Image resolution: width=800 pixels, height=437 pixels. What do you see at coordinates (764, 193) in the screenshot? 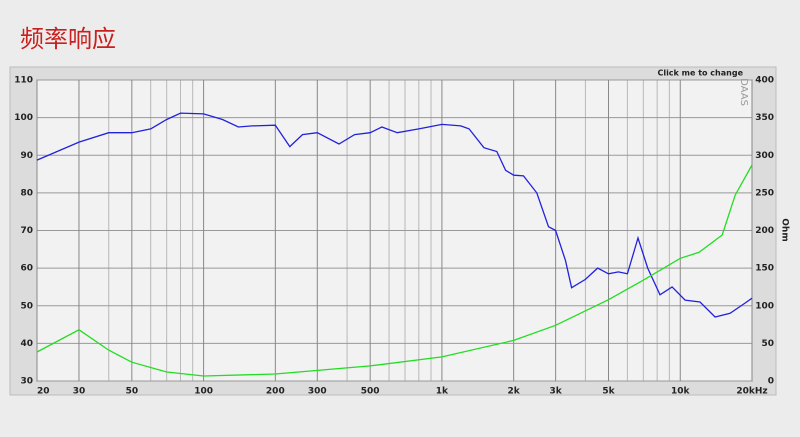
I see `y2-tick-label: 250` at bounding box center [764, 193].